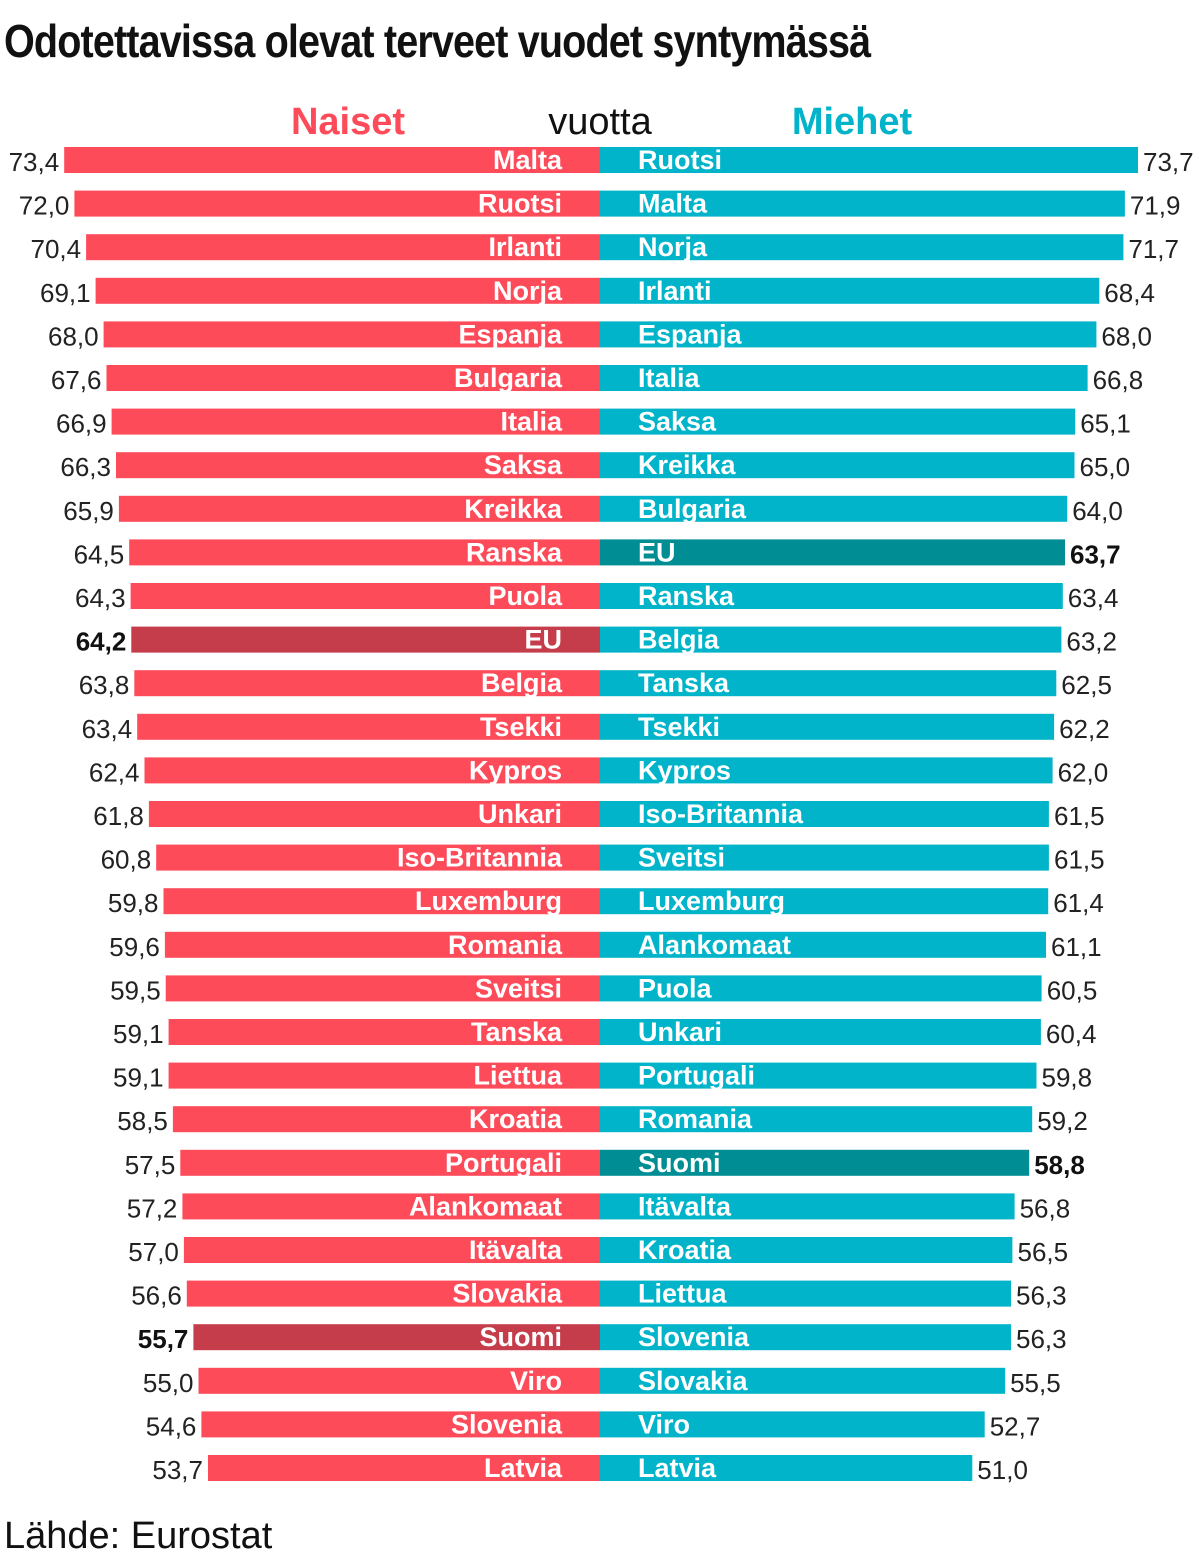  What do you see at coordinates (1086, 685) in the screenshot?
I see `men-value-label: 62,5` at bounding box center [1086, 685].